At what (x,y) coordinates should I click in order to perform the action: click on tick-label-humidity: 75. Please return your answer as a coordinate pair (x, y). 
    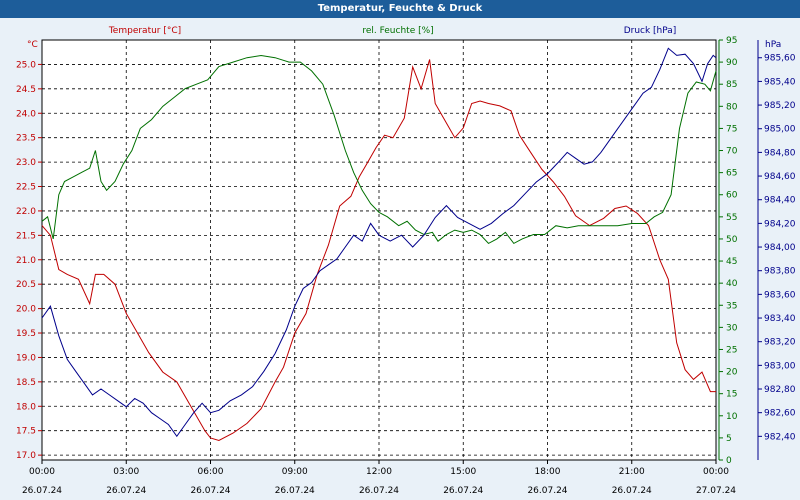
    Looking at the image, I should click on (731, 129).